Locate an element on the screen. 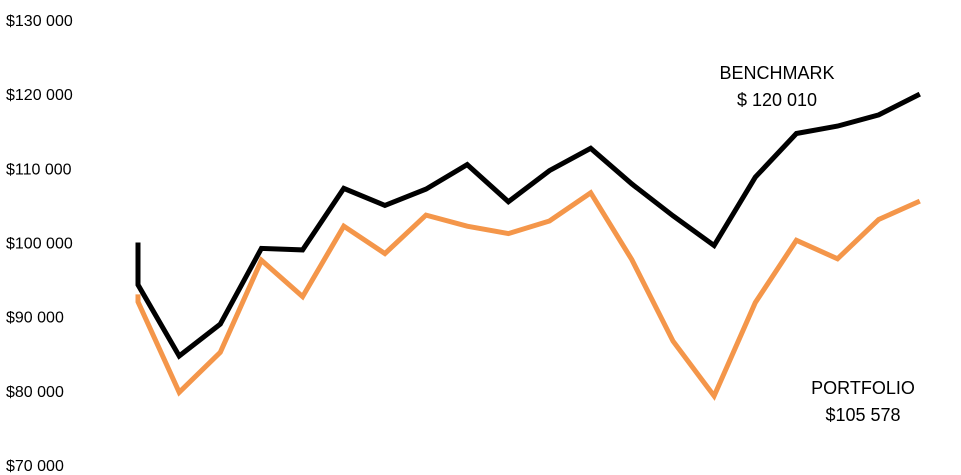 This screenshot has height=475, width=961. y-tick-label: $100 000 is located at coordinates (39, 244).